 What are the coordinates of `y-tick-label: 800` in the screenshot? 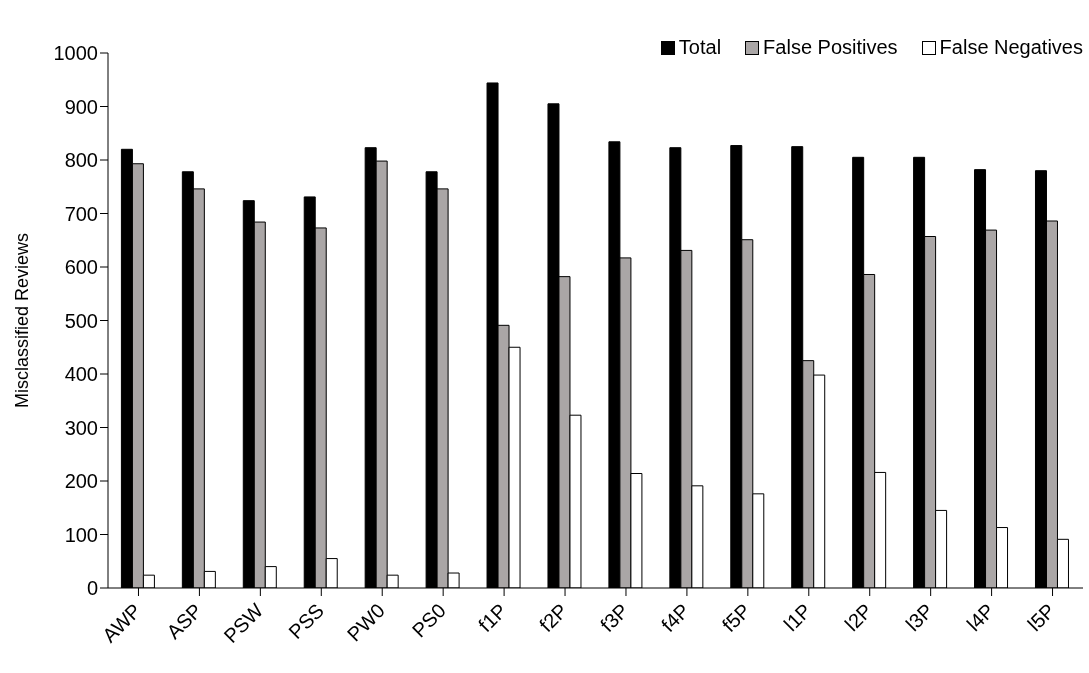 It's located at (81, 160).